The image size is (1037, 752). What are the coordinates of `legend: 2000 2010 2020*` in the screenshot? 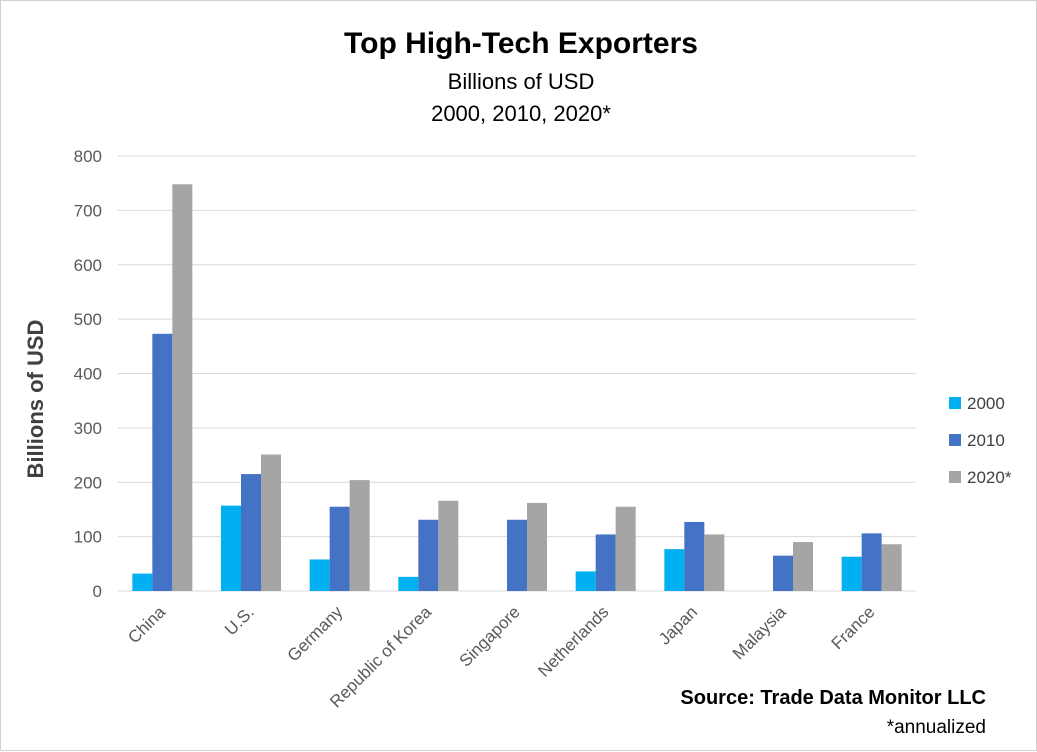 It's located at (980, 440).